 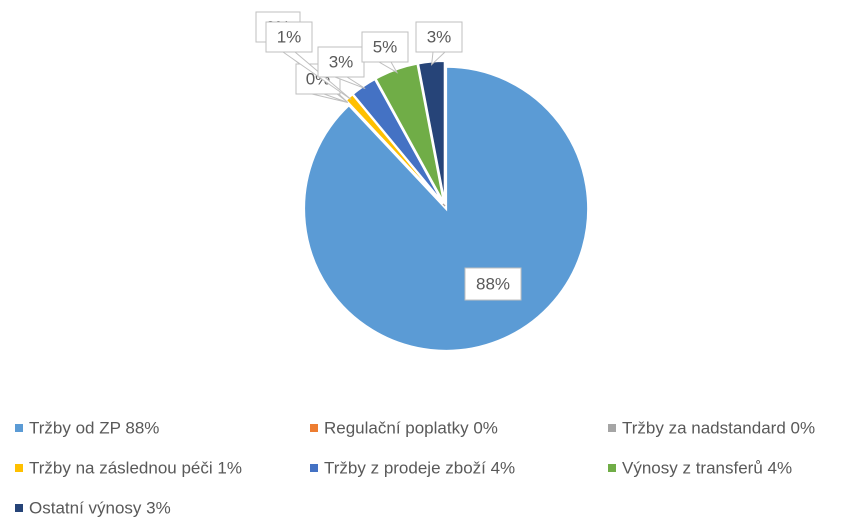 I want to click on legend-label: Ostatní výnosy 3%, so click(x=100, y=507).